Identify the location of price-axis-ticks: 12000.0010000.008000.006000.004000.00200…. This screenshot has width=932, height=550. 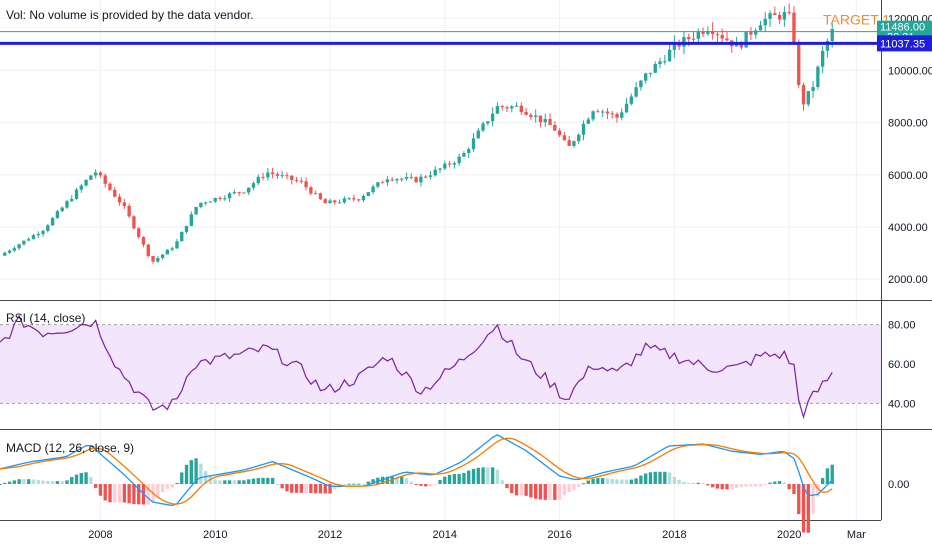
(910, 149).